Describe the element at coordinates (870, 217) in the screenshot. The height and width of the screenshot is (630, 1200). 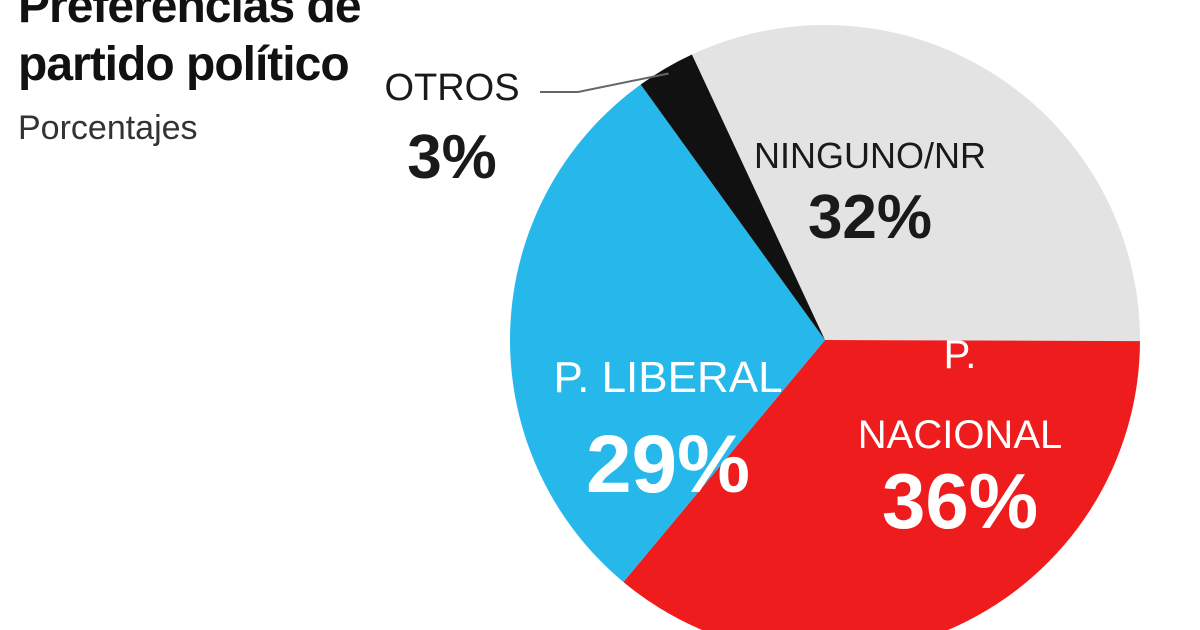
I see `slice-value-ninguno-nr: 32%` at that location.